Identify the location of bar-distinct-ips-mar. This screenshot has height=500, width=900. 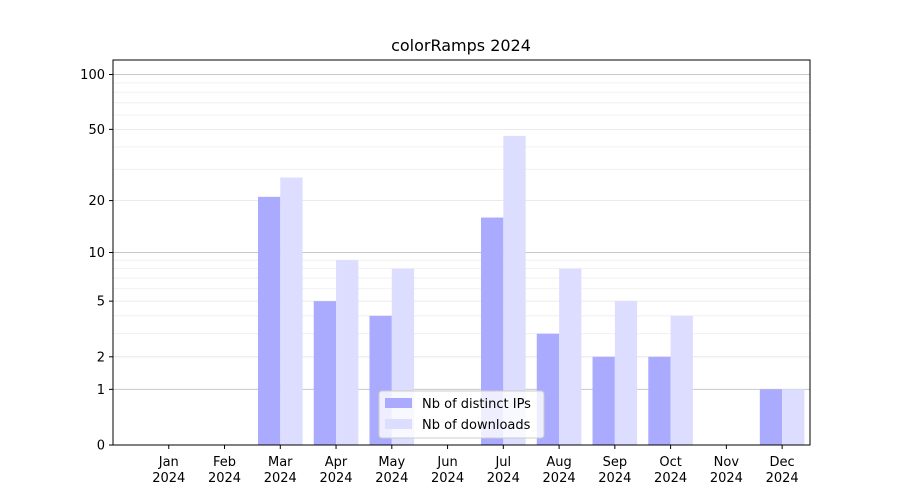
(269, 320).